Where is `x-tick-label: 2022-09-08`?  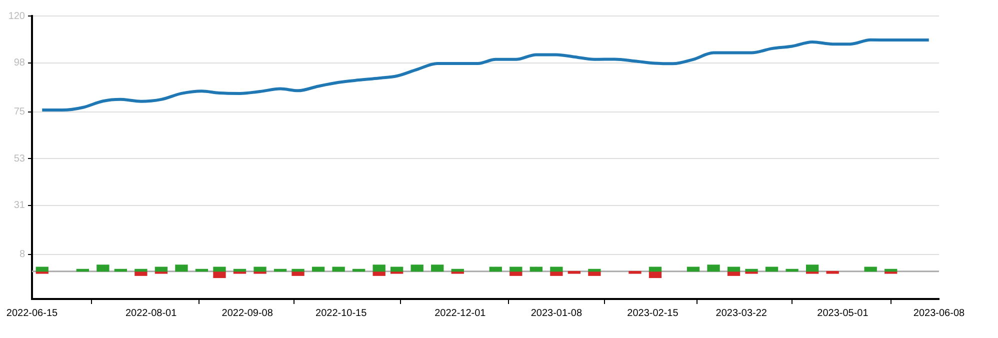 x-tick-label: 2022-09-08 is located at coordinates (248, 313).